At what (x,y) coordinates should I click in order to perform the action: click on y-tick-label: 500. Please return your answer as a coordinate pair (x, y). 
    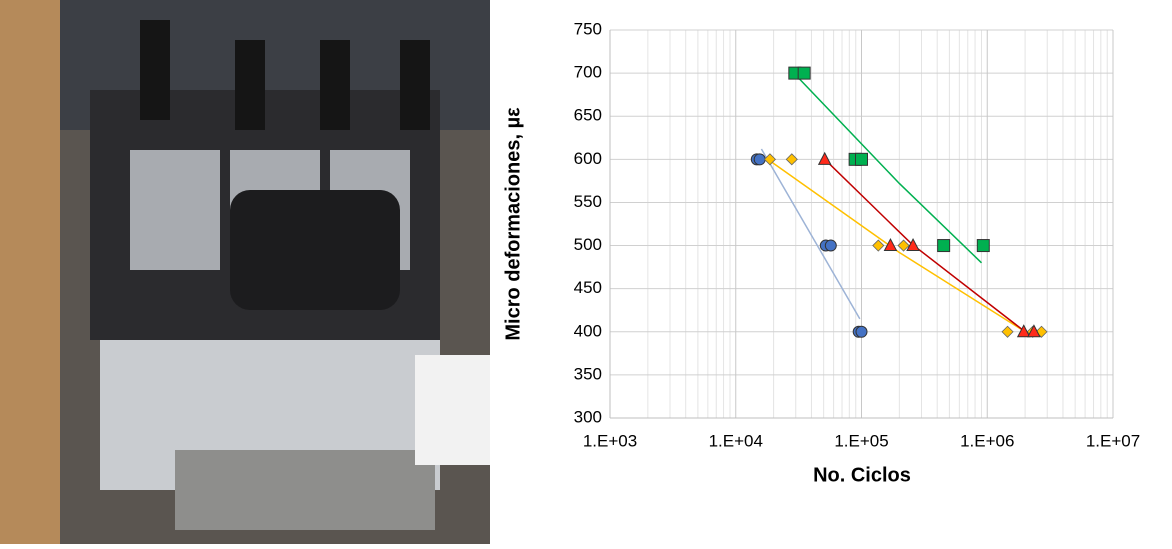
    Looking at the image, I should click on (588, 244).